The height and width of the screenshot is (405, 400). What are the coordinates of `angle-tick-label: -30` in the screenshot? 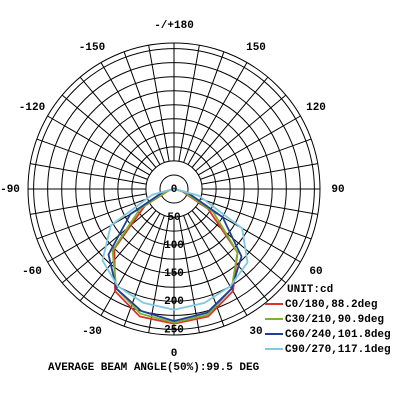 It's located at (92, 332).